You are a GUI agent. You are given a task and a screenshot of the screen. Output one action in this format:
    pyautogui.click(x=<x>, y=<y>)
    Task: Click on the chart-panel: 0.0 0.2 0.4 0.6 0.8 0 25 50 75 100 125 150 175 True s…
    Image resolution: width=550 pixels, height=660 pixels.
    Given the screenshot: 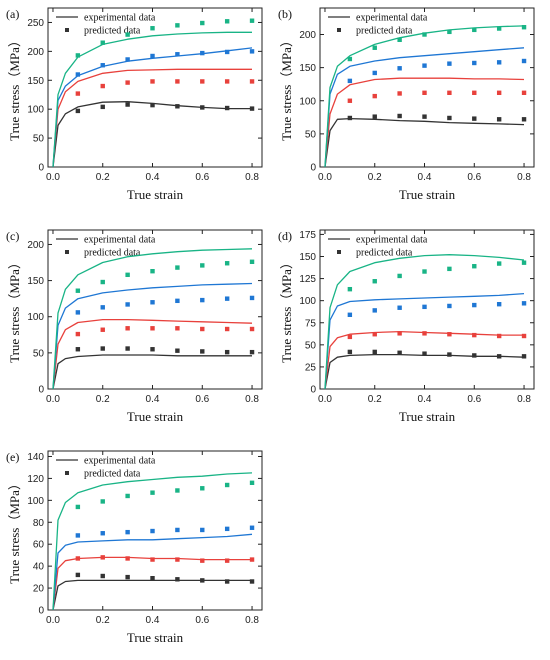 What is the action you would take?
    pyautogui.click(x=406, y=326)
    